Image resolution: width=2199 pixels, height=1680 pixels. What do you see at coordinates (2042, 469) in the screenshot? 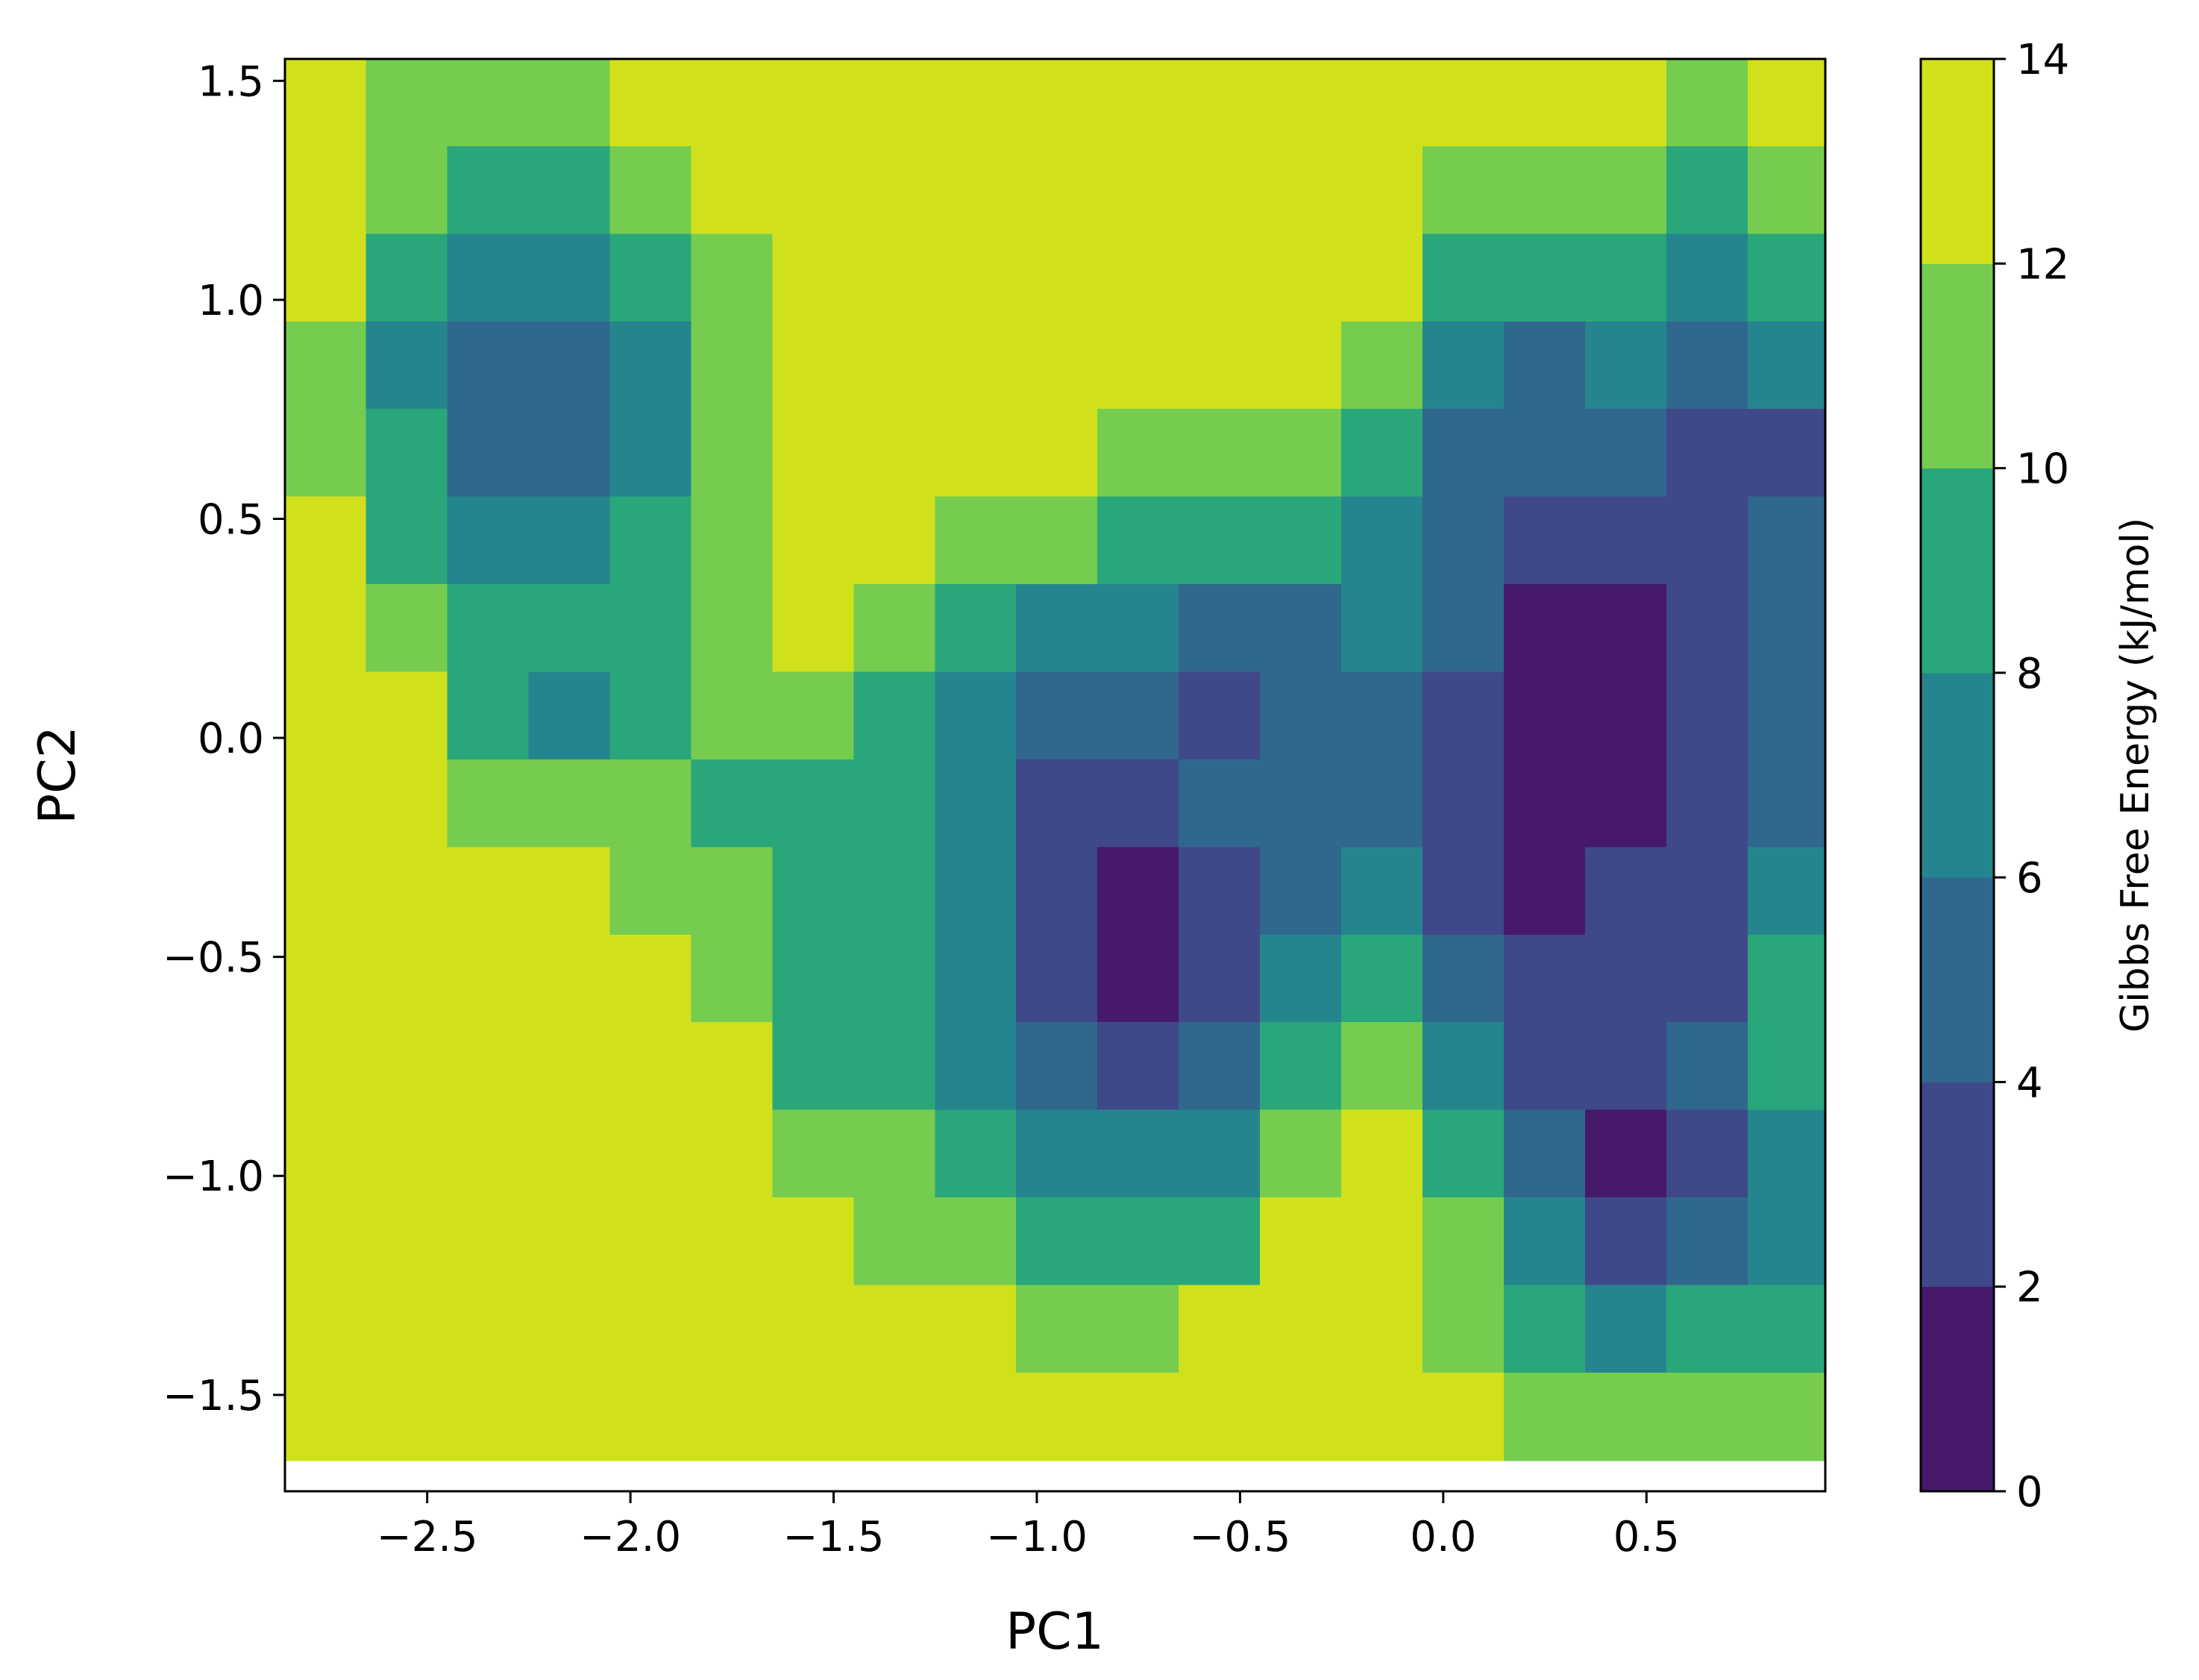
I see `colorbar-tick-label: 10` at bounding box center [2042, 469].